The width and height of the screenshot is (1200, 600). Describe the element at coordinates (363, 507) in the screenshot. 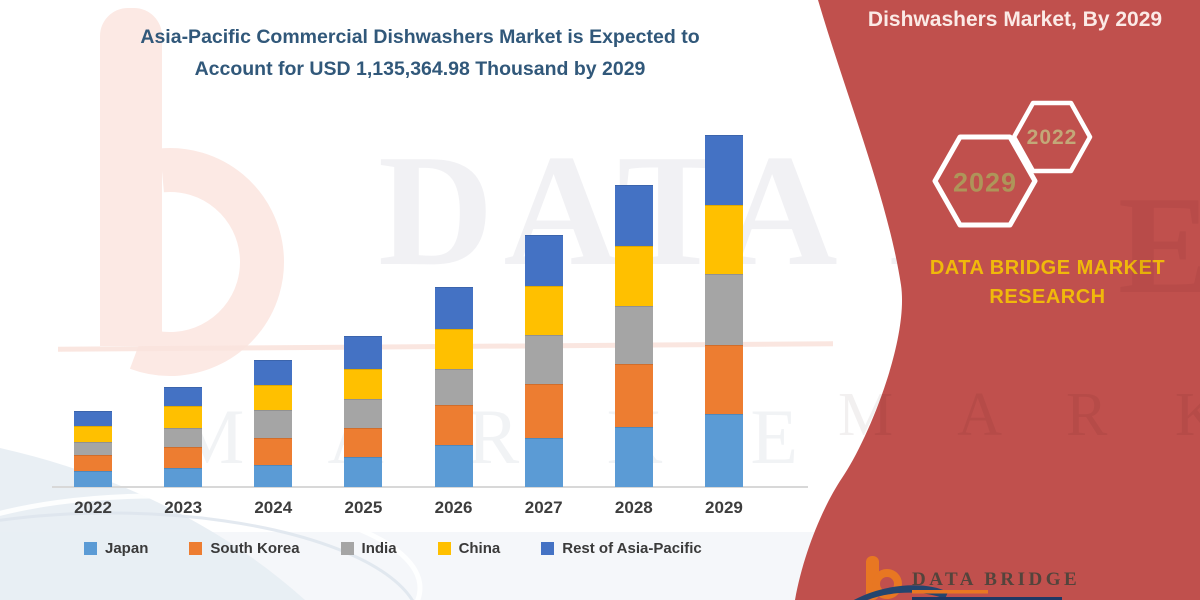

I see `x-axis-label-2025: 2025` at that location.